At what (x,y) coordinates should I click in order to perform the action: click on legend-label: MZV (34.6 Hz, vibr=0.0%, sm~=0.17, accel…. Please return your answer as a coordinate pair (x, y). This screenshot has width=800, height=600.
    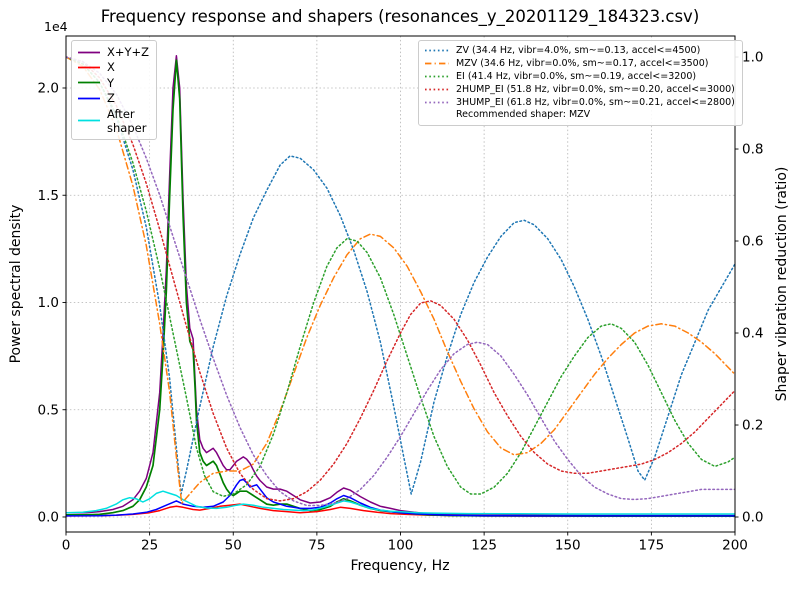
    Looking at the image, I should click on (582, 63).